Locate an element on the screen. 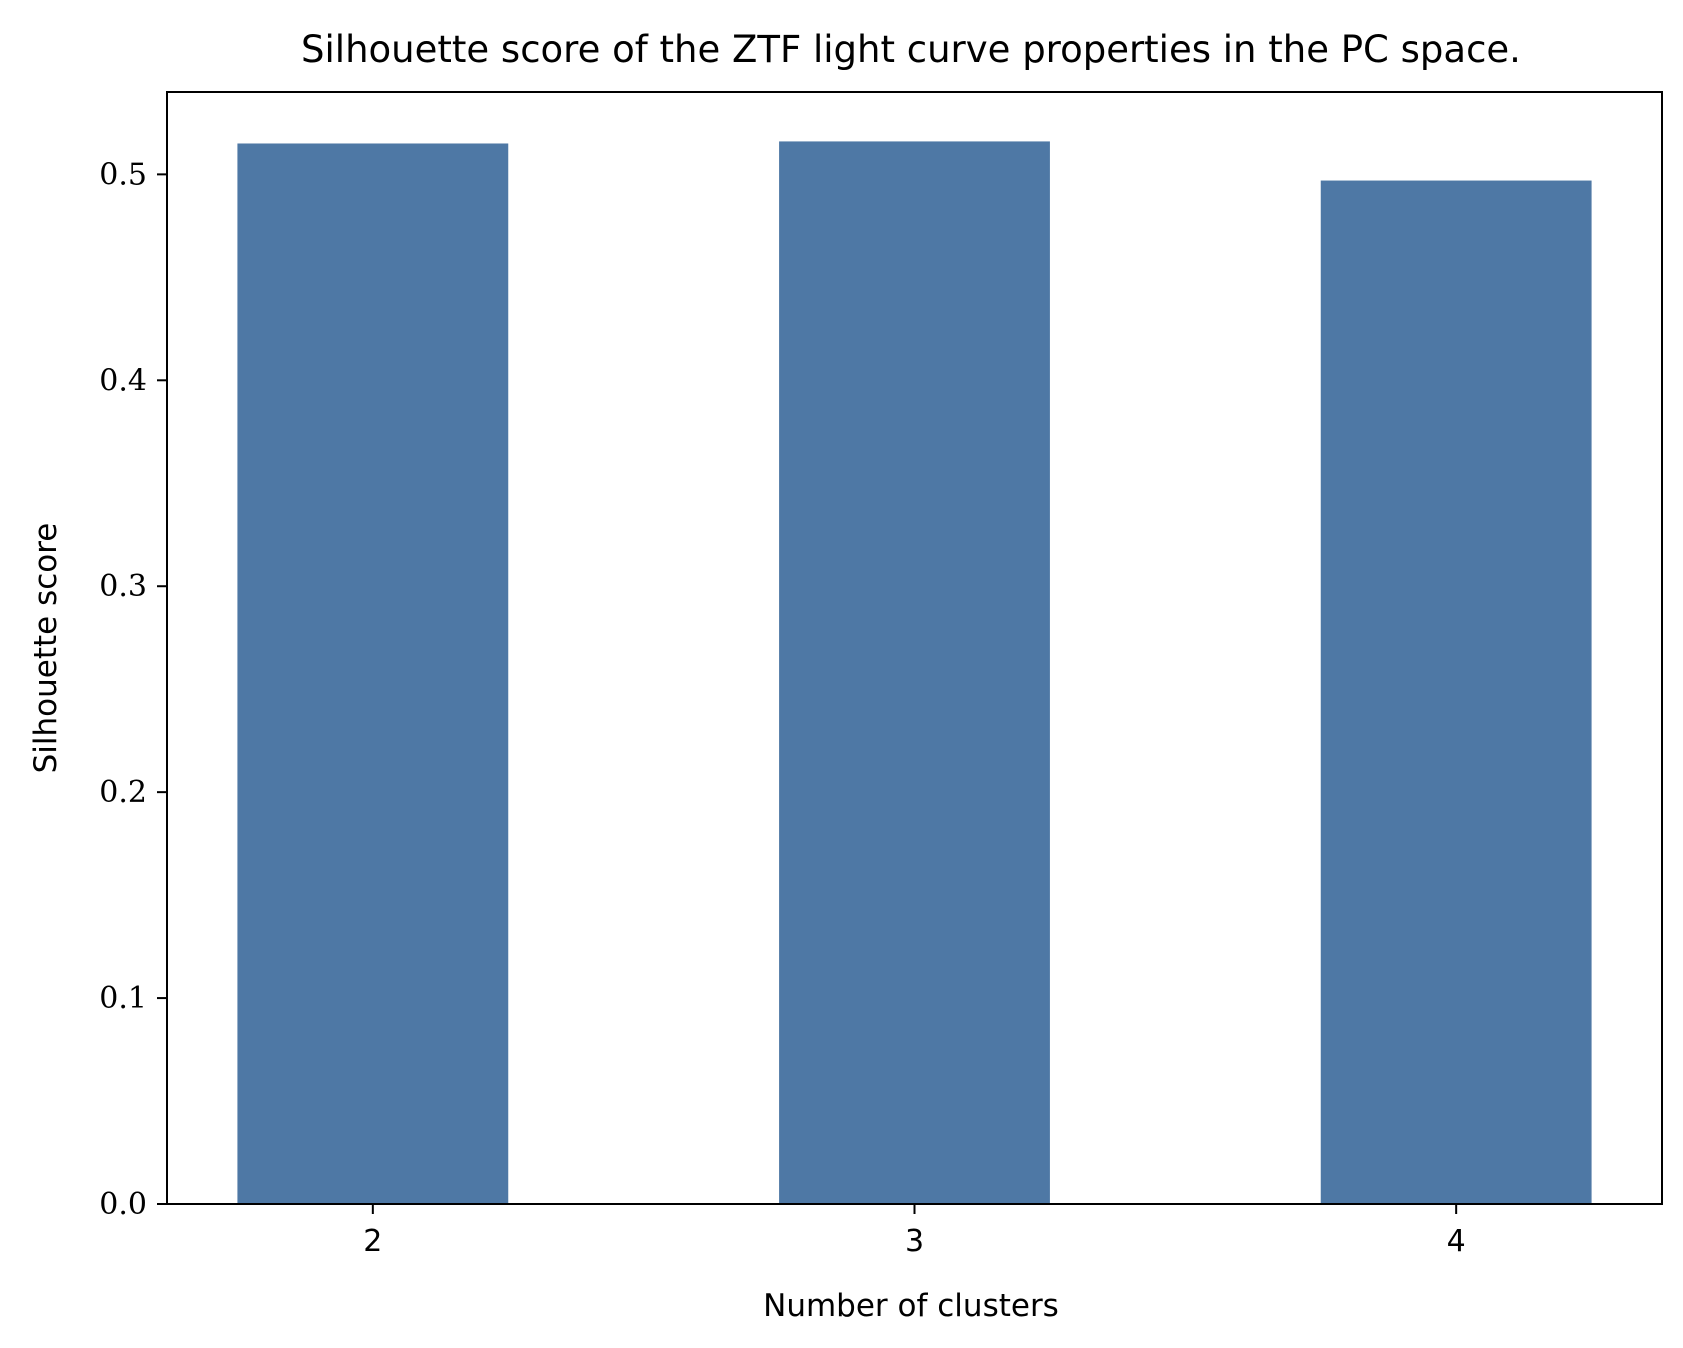 The image size is (1683, 1348). y-tick-label: 0.1 is located at coordinates (123, 998).